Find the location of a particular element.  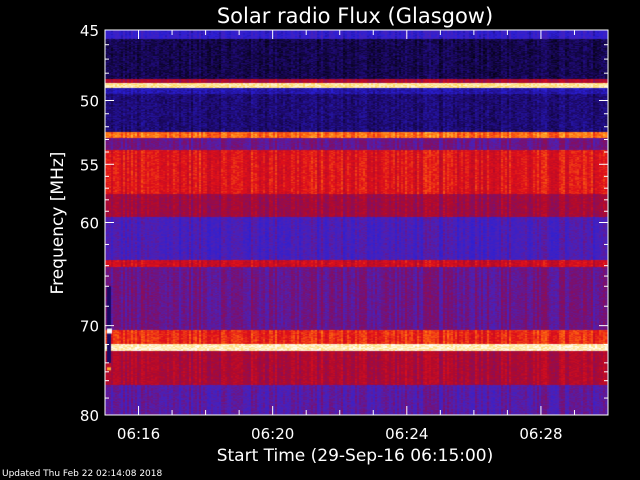

y-axis-label: Frequency [MHz] is located at coordinates (58, 223).